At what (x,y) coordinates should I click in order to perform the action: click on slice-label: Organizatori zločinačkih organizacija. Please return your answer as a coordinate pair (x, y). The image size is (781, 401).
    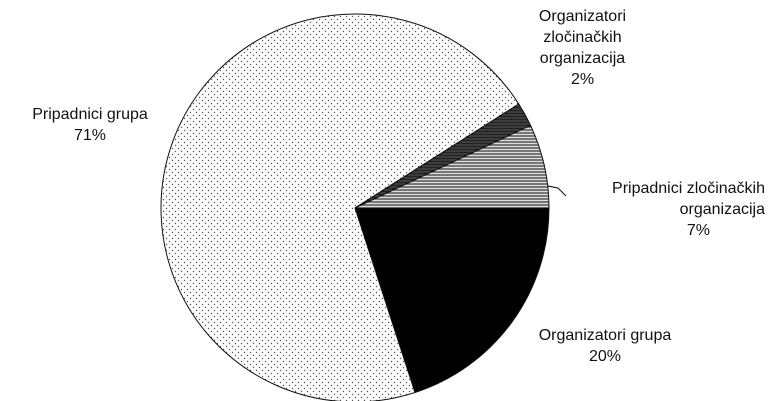
    Looking at the image, I should click on (582, 37).